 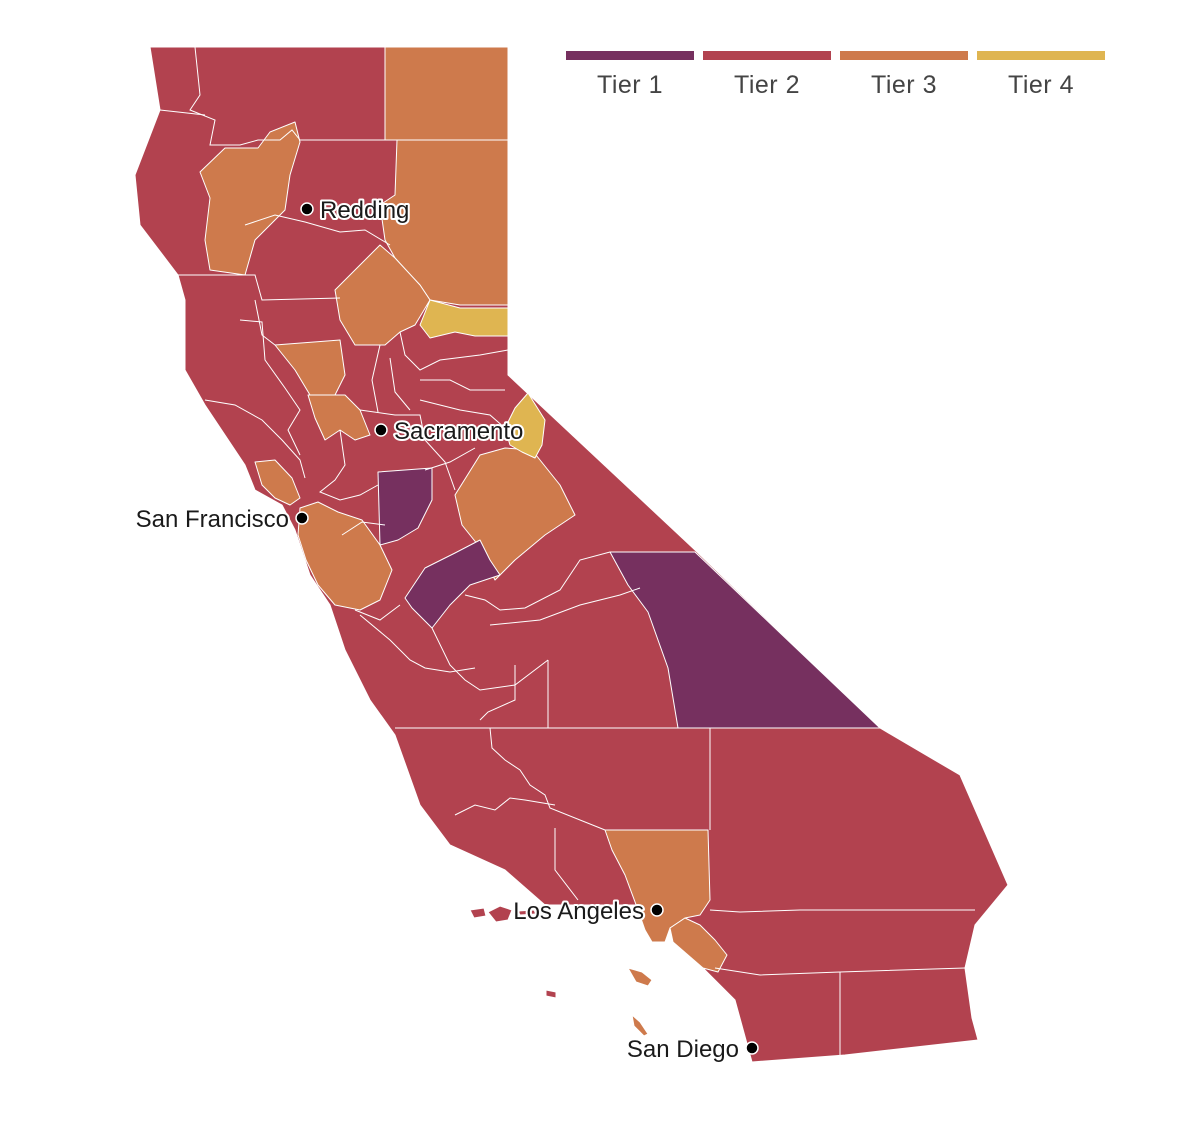 What do you see at coordinates (458, 431) in the screenshot?
I see `city-label: Sacramento` at bounding box center [458, 431].